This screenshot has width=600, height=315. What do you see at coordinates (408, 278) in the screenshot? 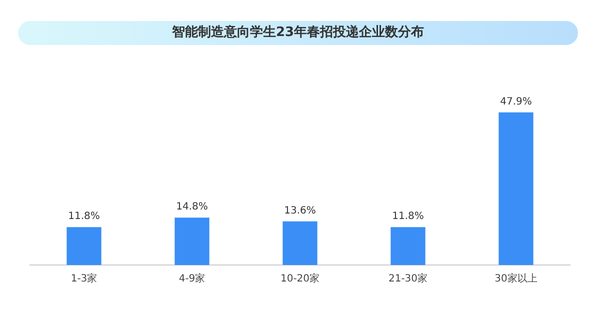
I see `x-tick-label: 21-30家` at bounding box center [408, 278].